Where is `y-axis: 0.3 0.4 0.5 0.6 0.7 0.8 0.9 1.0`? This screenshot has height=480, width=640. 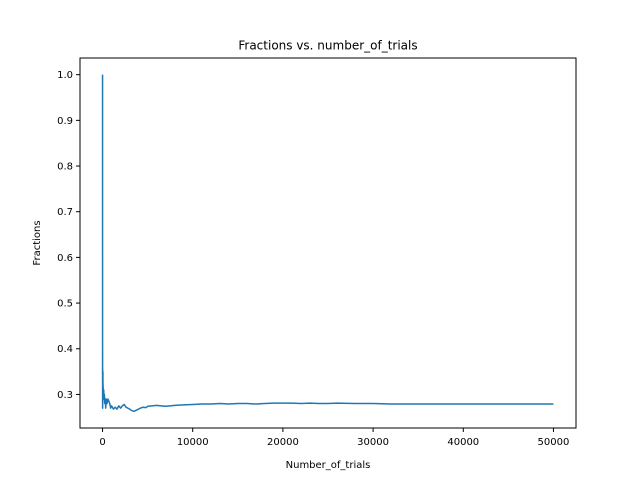 y-axis: 0.3 0.4 0.5 0.6 0.7 0.8 0.9 1.0 is located at coordinates (68, 235).